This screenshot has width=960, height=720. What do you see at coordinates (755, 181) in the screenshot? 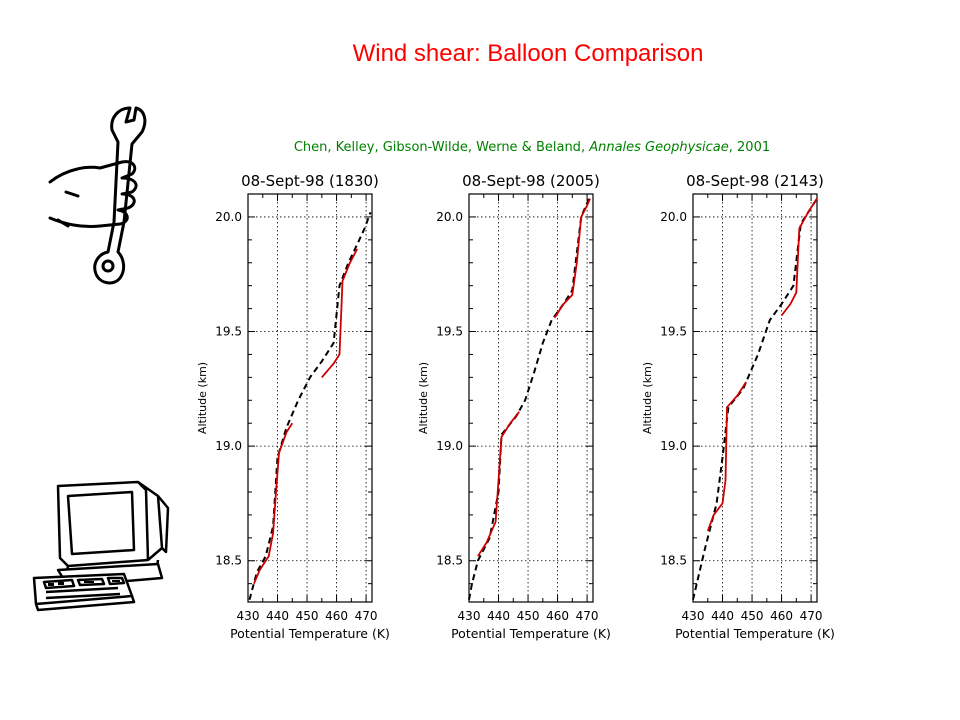
I see `chart-title: 08-Sept-98 (2143)` at bounding box center [755, 181].